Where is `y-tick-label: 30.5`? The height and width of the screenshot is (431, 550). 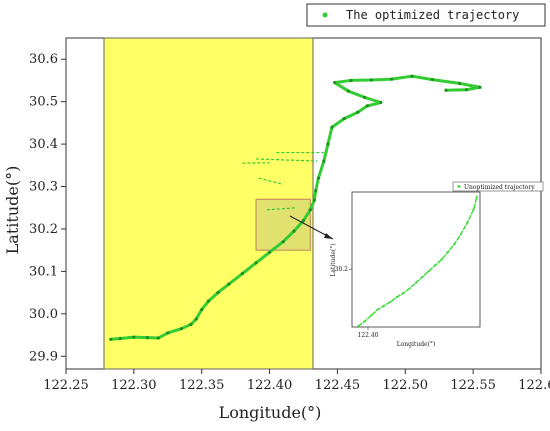 y-tick-label: 30.5 is located at coordinates (43, 102).